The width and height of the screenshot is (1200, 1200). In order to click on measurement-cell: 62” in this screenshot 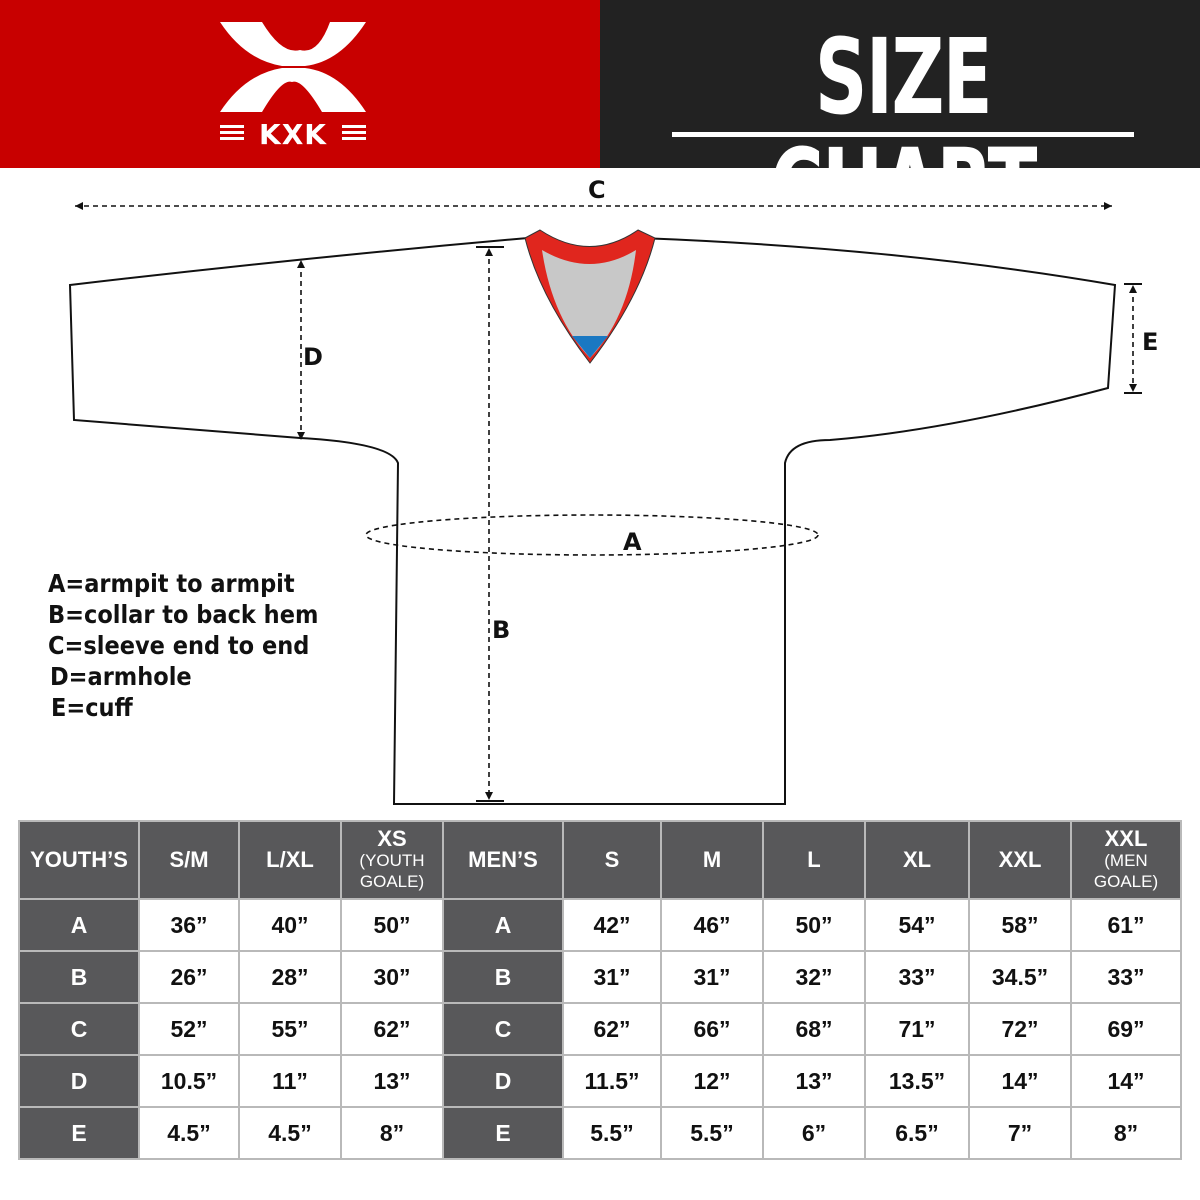, I will do `click(392, 1029)`.